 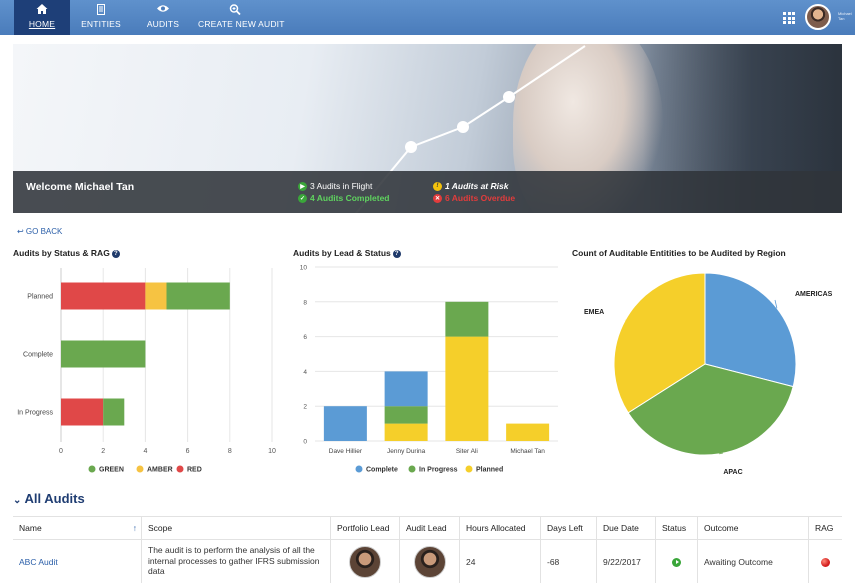 I want to click on y-tick-label: 8, so click(x=305, y=302).